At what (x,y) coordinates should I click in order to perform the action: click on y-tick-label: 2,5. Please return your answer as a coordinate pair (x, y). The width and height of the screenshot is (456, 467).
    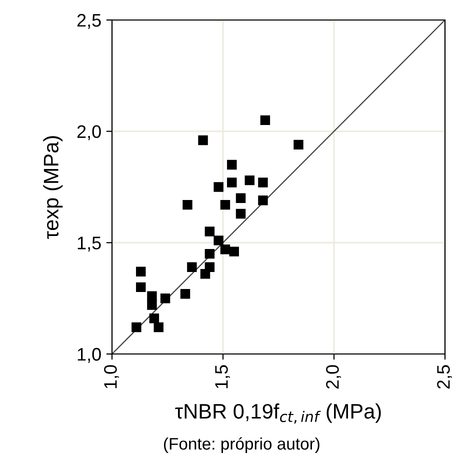
    Looking at the image, I should click on (89, 21).